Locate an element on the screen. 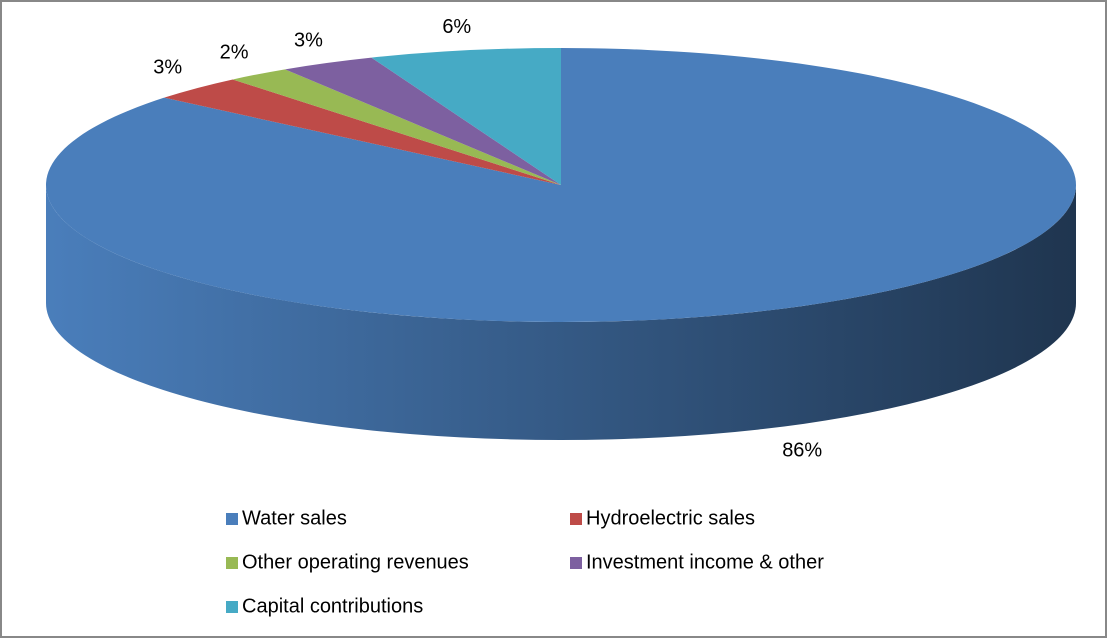 The height and width of the screenshot is (639, 1108). data-label: 6% is located at coordinates (456, 27).